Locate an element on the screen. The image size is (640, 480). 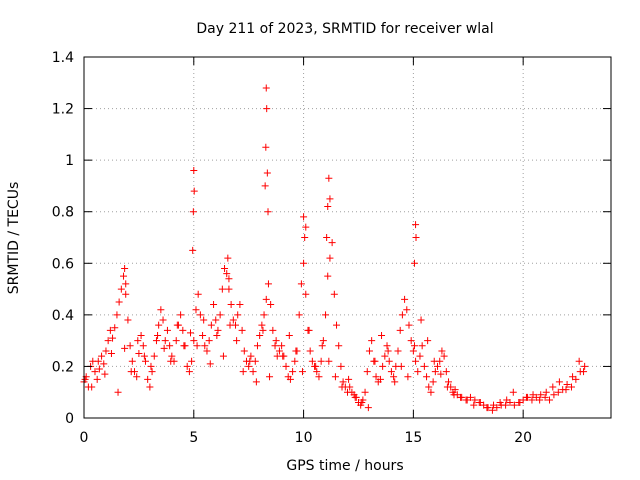
x-tick-label: 5 is located at coordinates (193, 438).